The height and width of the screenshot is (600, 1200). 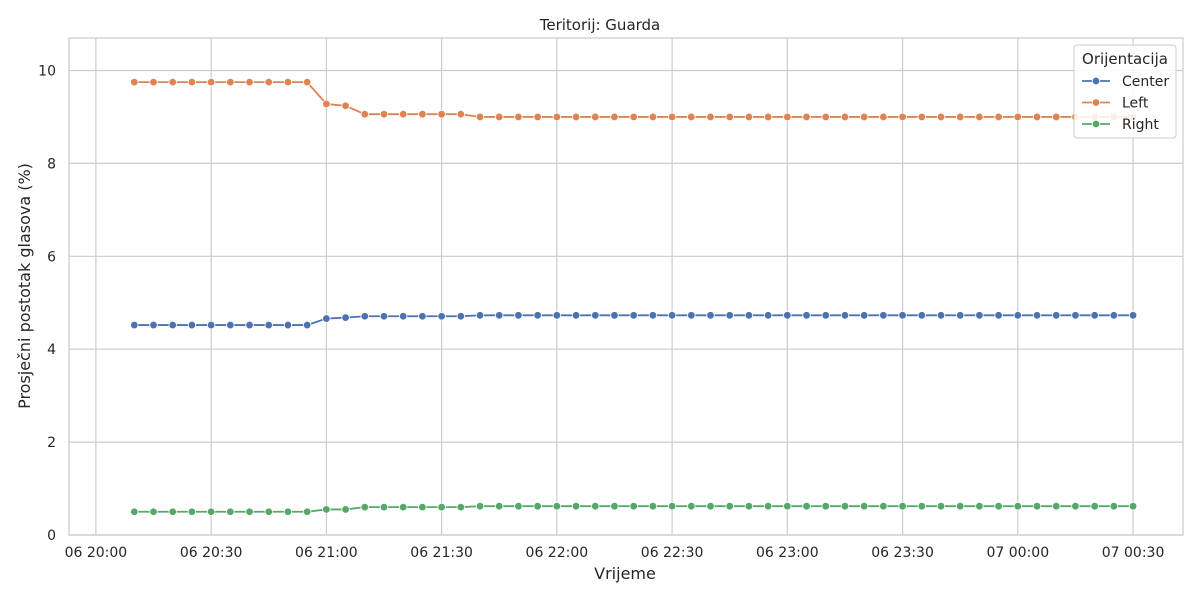 I want to click on series-left, so click(x=634, y=99).